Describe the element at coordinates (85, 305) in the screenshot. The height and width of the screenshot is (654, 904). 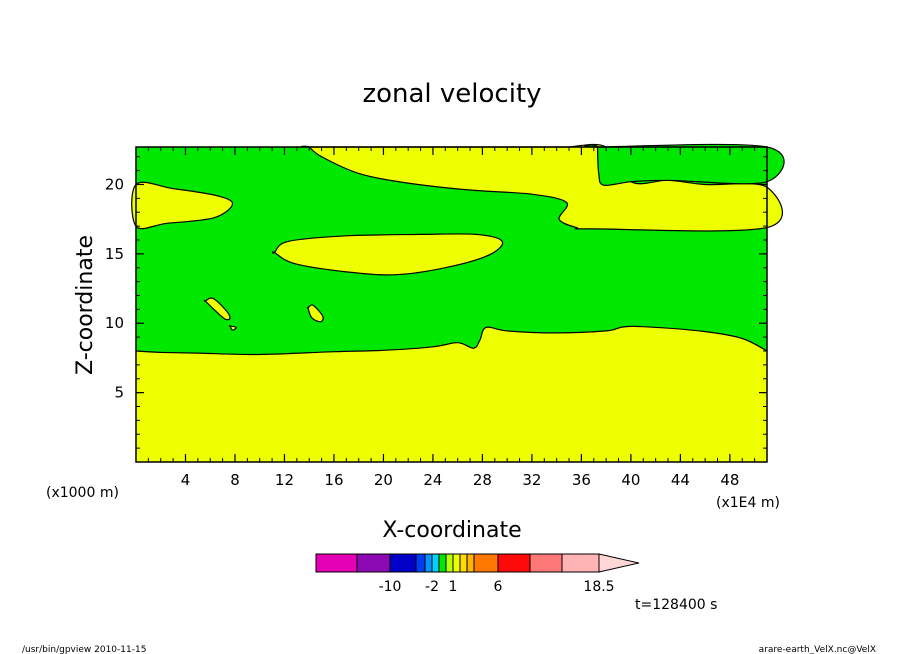
I see `y-axis-label: Z-coordinate` at that location.